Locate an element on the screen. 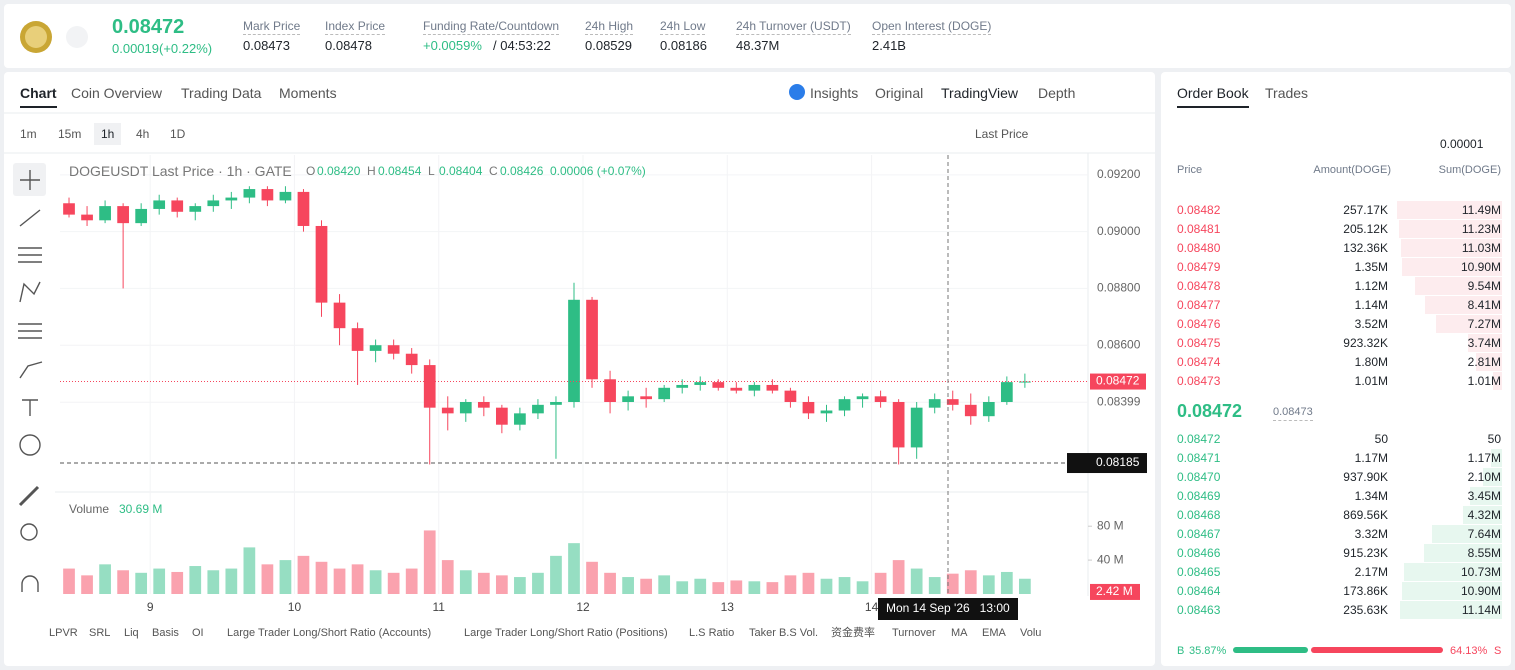  tool-channel is located at coordinates (30, 255).